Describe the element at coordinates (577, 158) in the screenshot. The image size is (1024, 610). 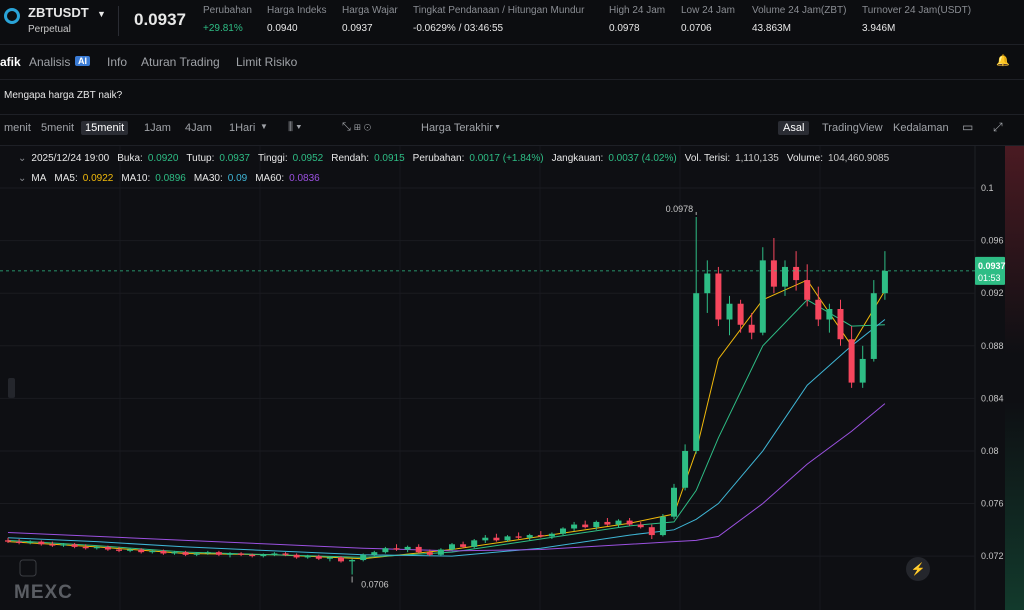
I see `ohlc-label: Jangkauan:` at that location.